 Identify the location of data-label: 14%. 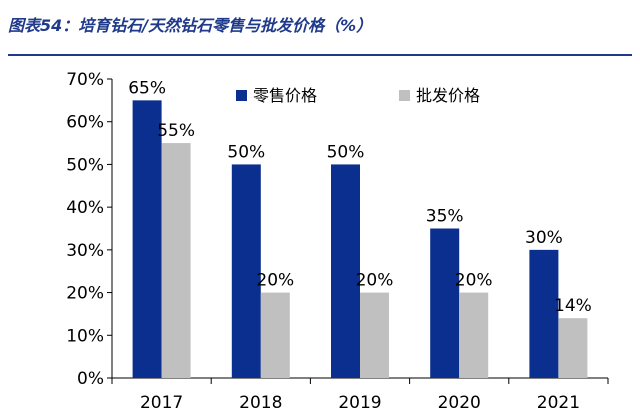
(573, 306).